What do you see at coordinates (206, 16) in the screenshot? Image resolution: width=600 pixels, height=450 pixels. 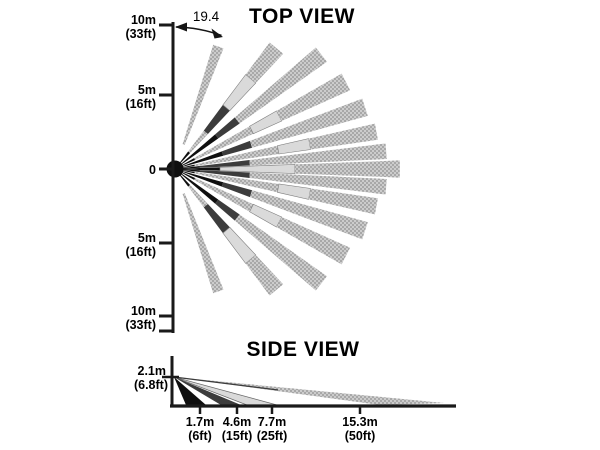 I see `angle-value-label: 19.4` at bounding box center [206, 16].